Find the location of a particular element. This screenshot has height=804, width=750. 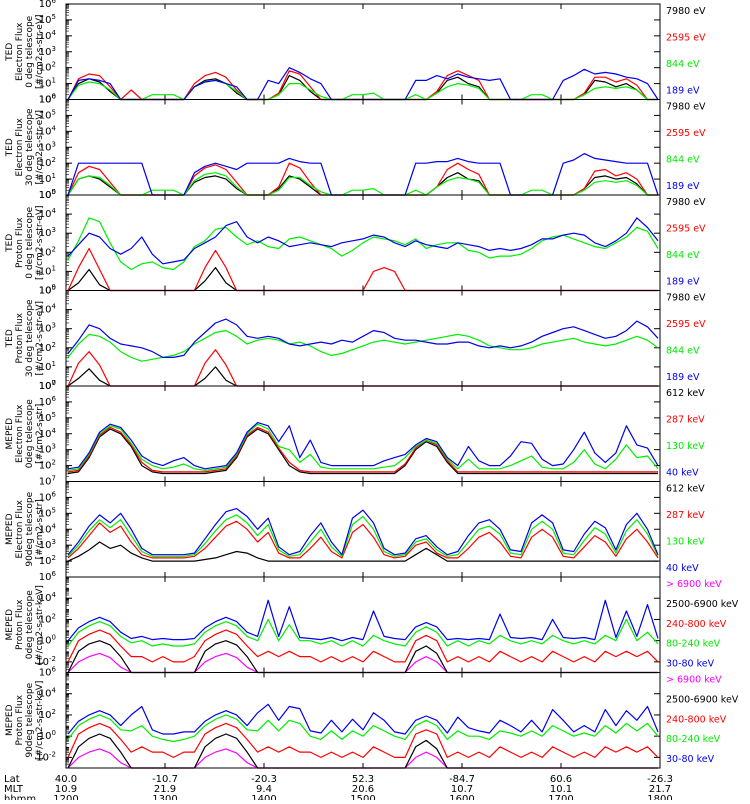

y-axis-label-line: 30 deg telescope is located at coordinates (30, 147).